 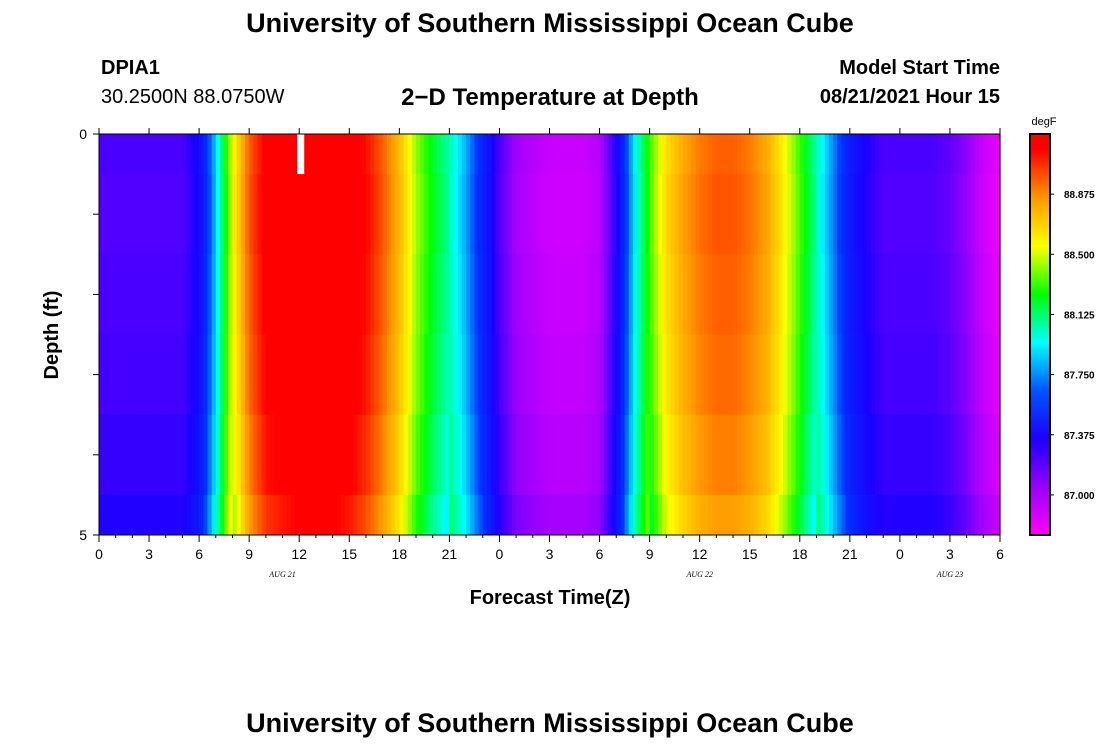 I want to click on y-axis-title: Depth (ft), so click(x=52, y=335).